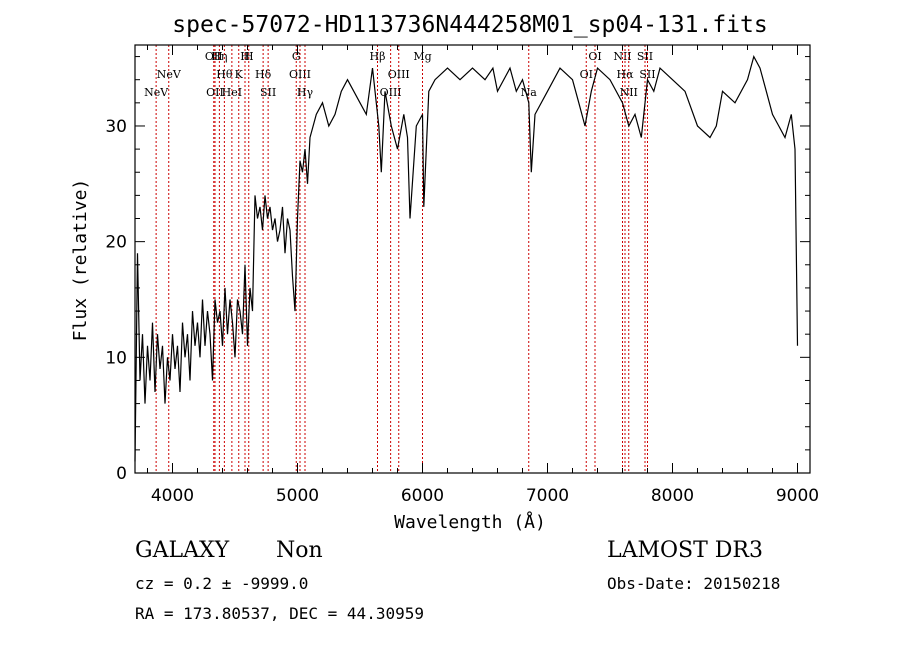 This screenshot has width=900, height=649. What do you see at coordinates (378, 56) in the screenshot?
I see `line-label: Hβ` at bounding box center [378, 56].